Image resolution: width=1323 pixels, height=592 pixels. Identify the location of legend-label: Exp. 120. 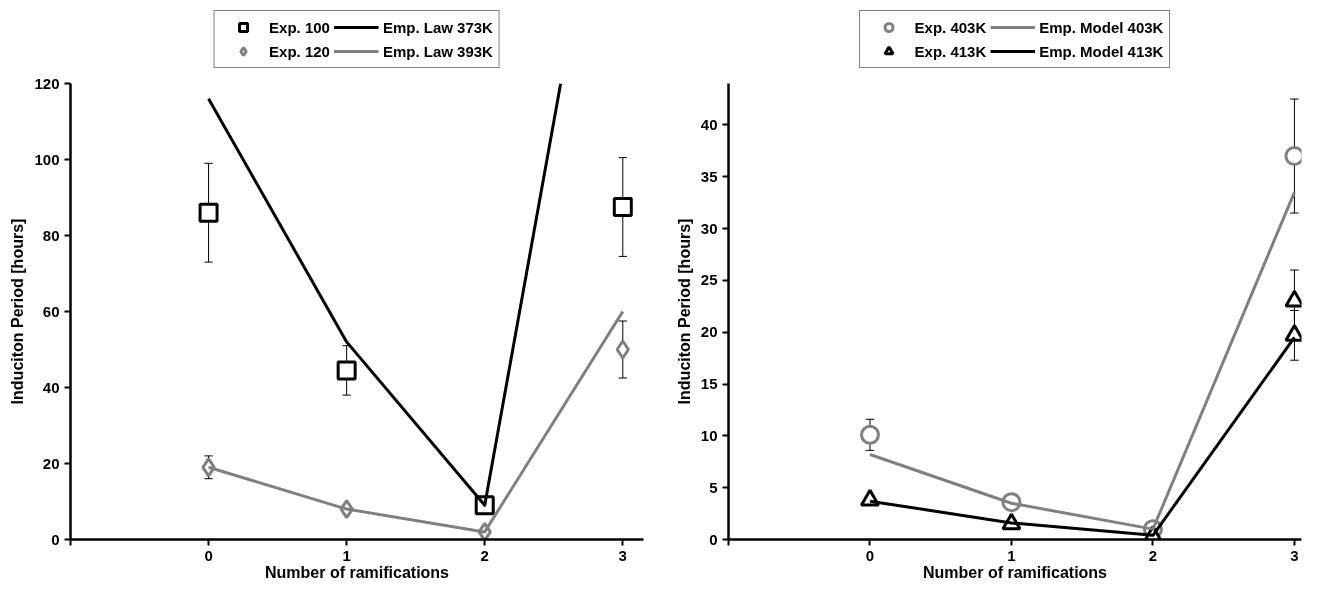
(299, 51).